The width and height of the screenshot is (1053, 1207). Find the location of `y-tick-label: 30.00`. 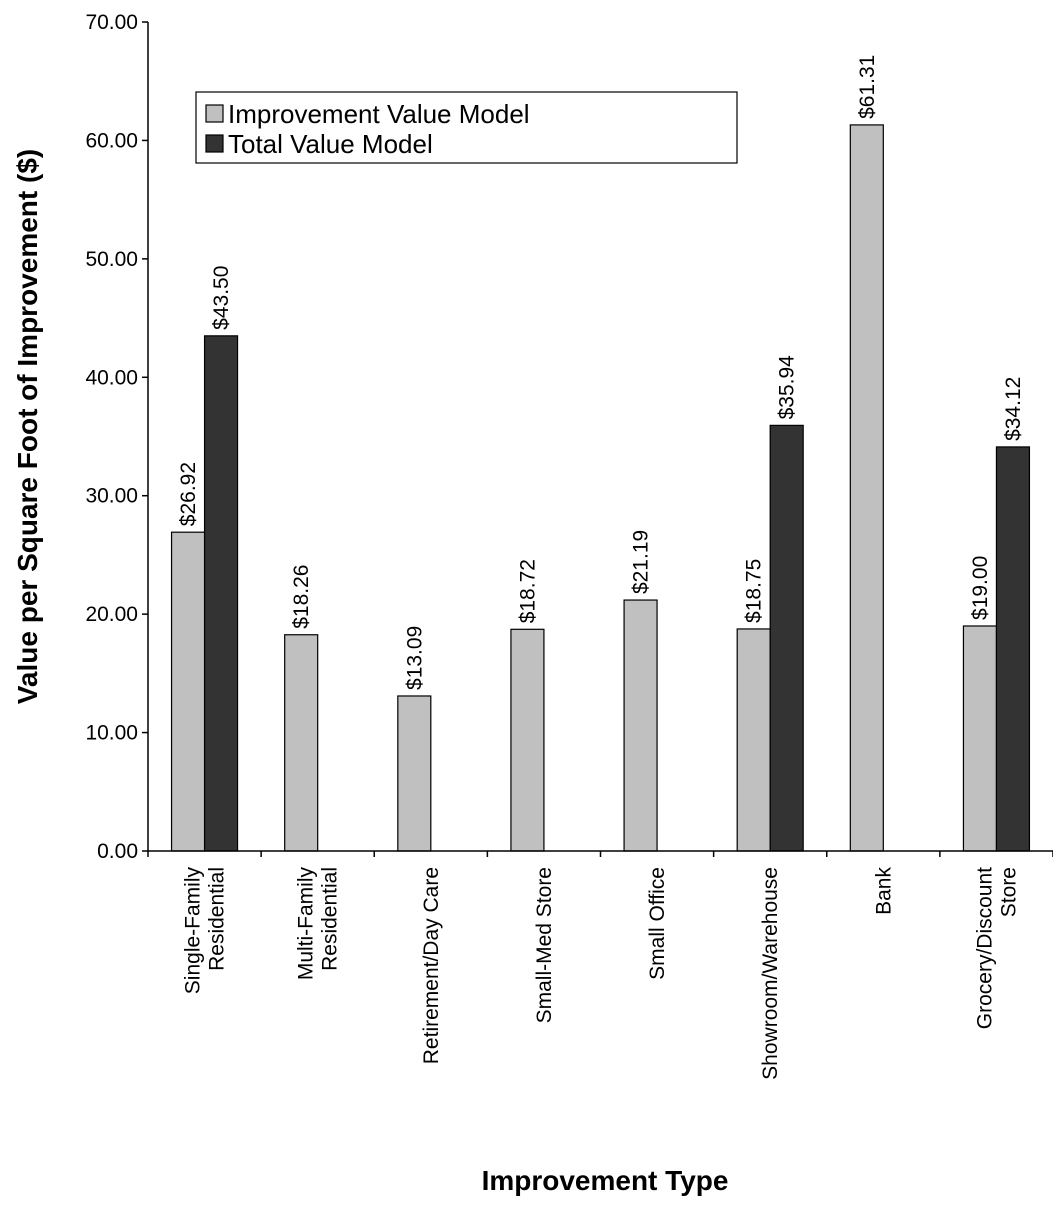

y-tick-label: 30.00 is located at coordinates (111, 496).